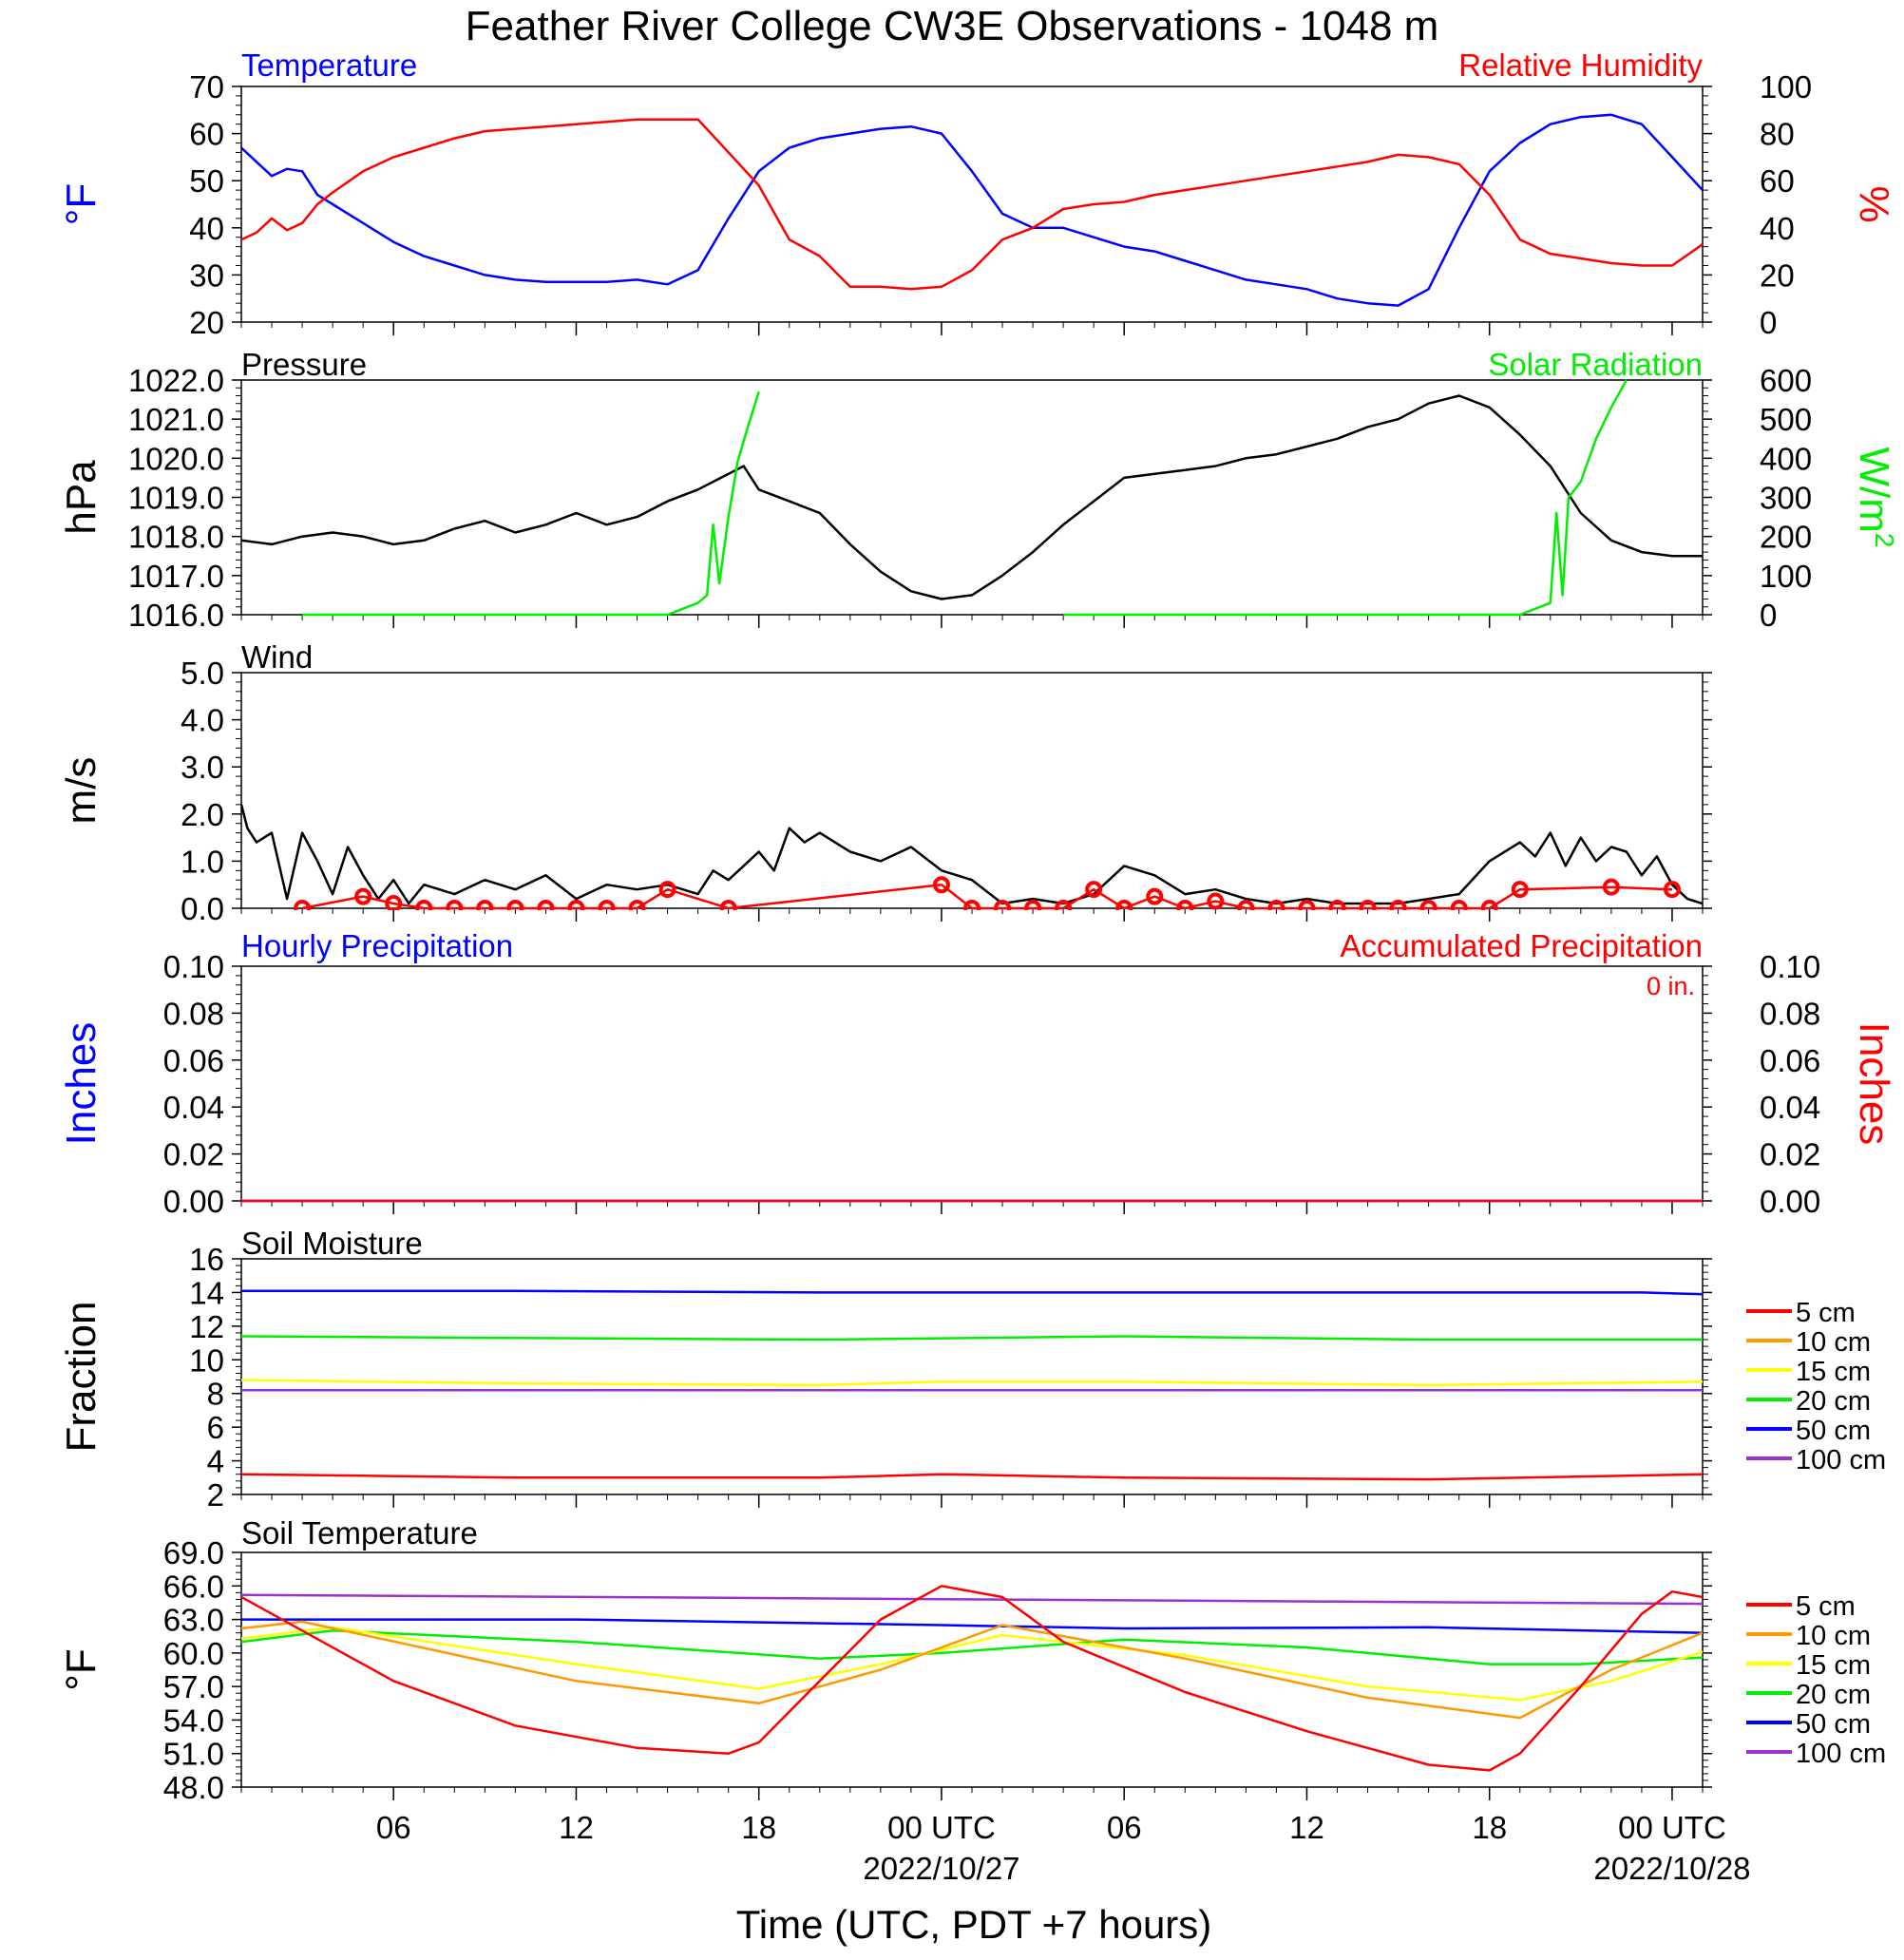 The height and width of the screenshot is (1960, 1904). I want to click on y-tick-label-left: 40, so click(206, 228).